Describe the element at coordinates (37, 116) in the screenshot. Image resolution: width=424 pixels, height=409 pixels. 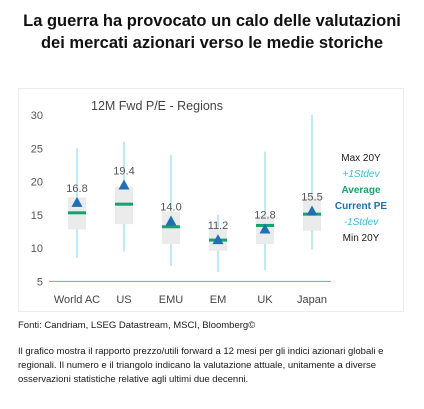
I see `y-tick-label: 30` at that location.